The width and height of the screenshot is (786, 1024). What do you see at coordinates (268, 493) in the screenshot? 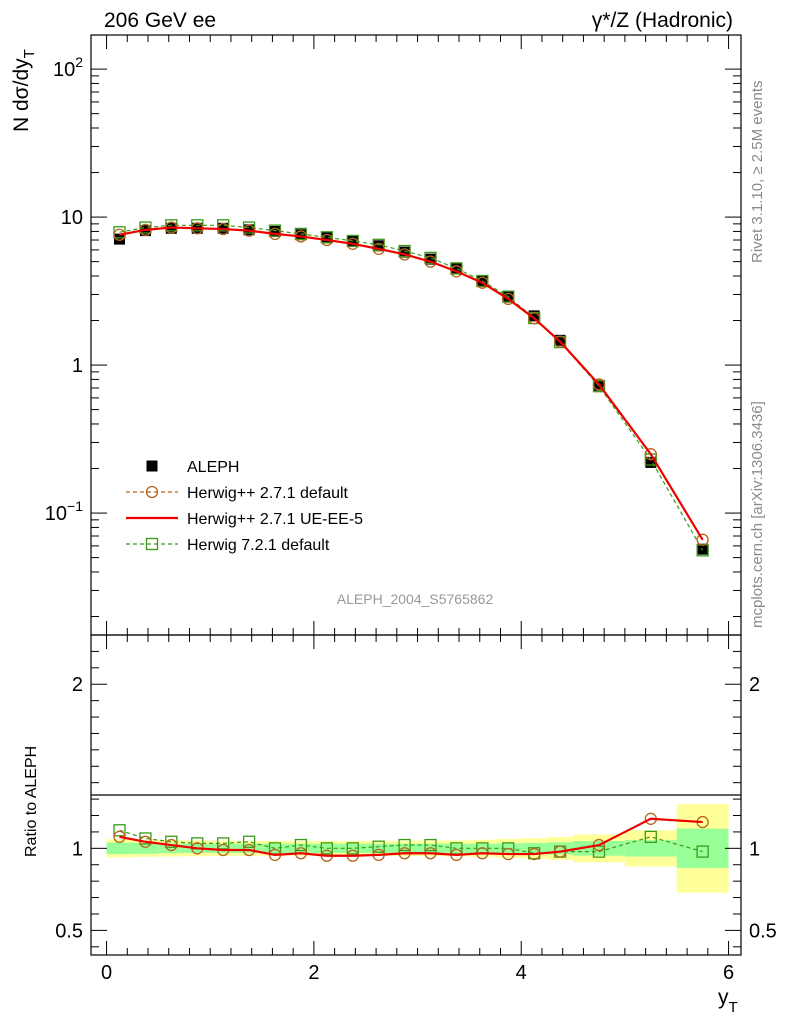
I see `legend-label-herwig-2-7-1-default: Herwig++ 2.7.1 default` at bounding box center [268, 493].